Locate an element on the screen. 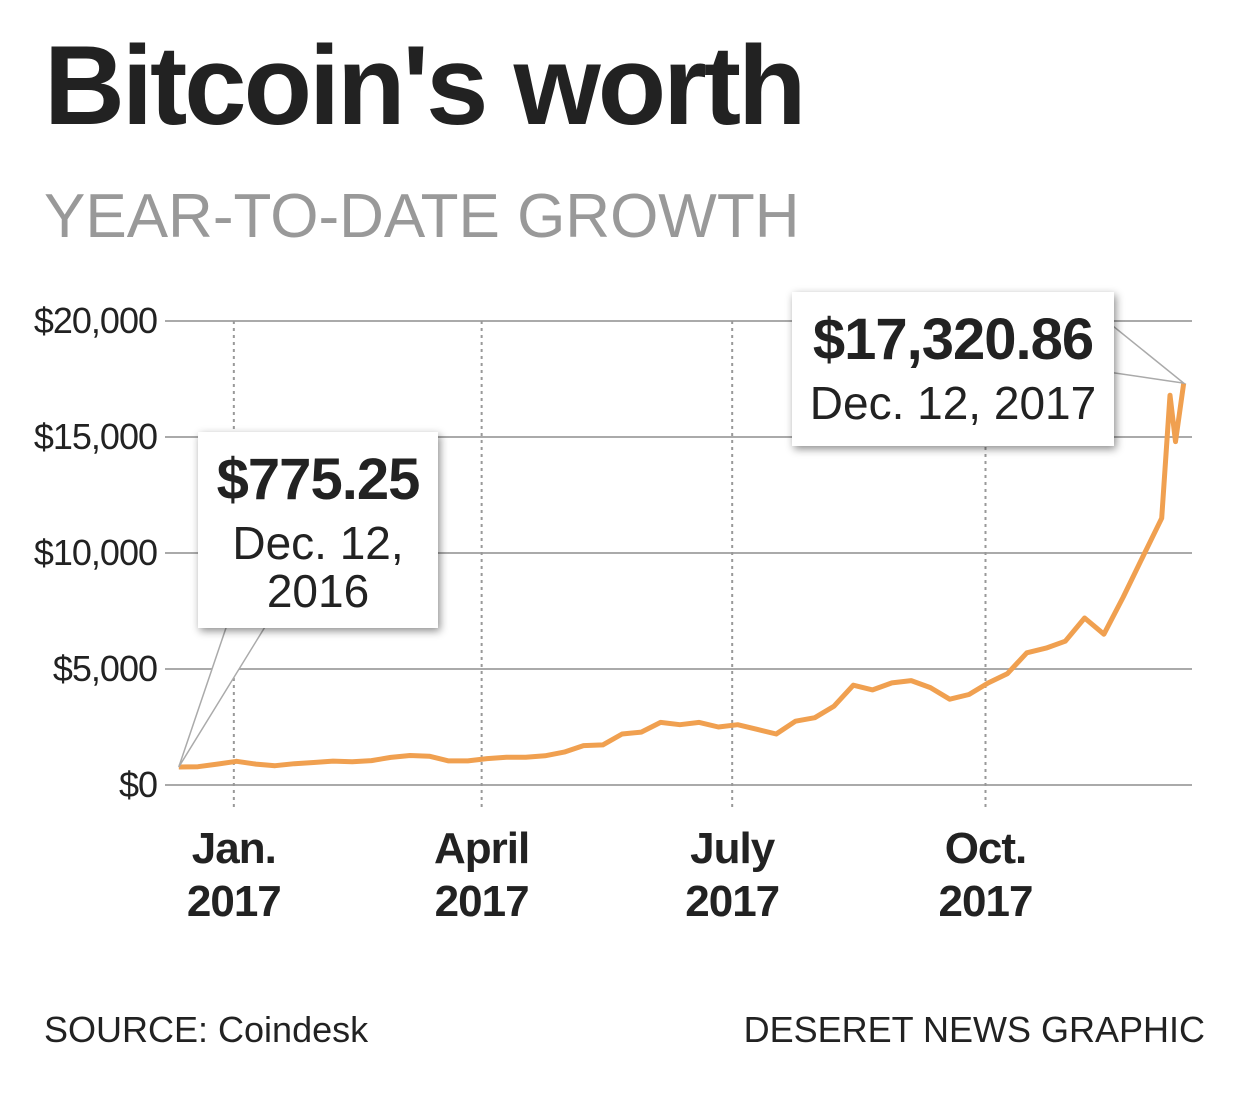 The width and height of the screenshot is (1251, 1097). callout: $775.25 Dec. 12, 2016 is located at coordinates (318, 530).